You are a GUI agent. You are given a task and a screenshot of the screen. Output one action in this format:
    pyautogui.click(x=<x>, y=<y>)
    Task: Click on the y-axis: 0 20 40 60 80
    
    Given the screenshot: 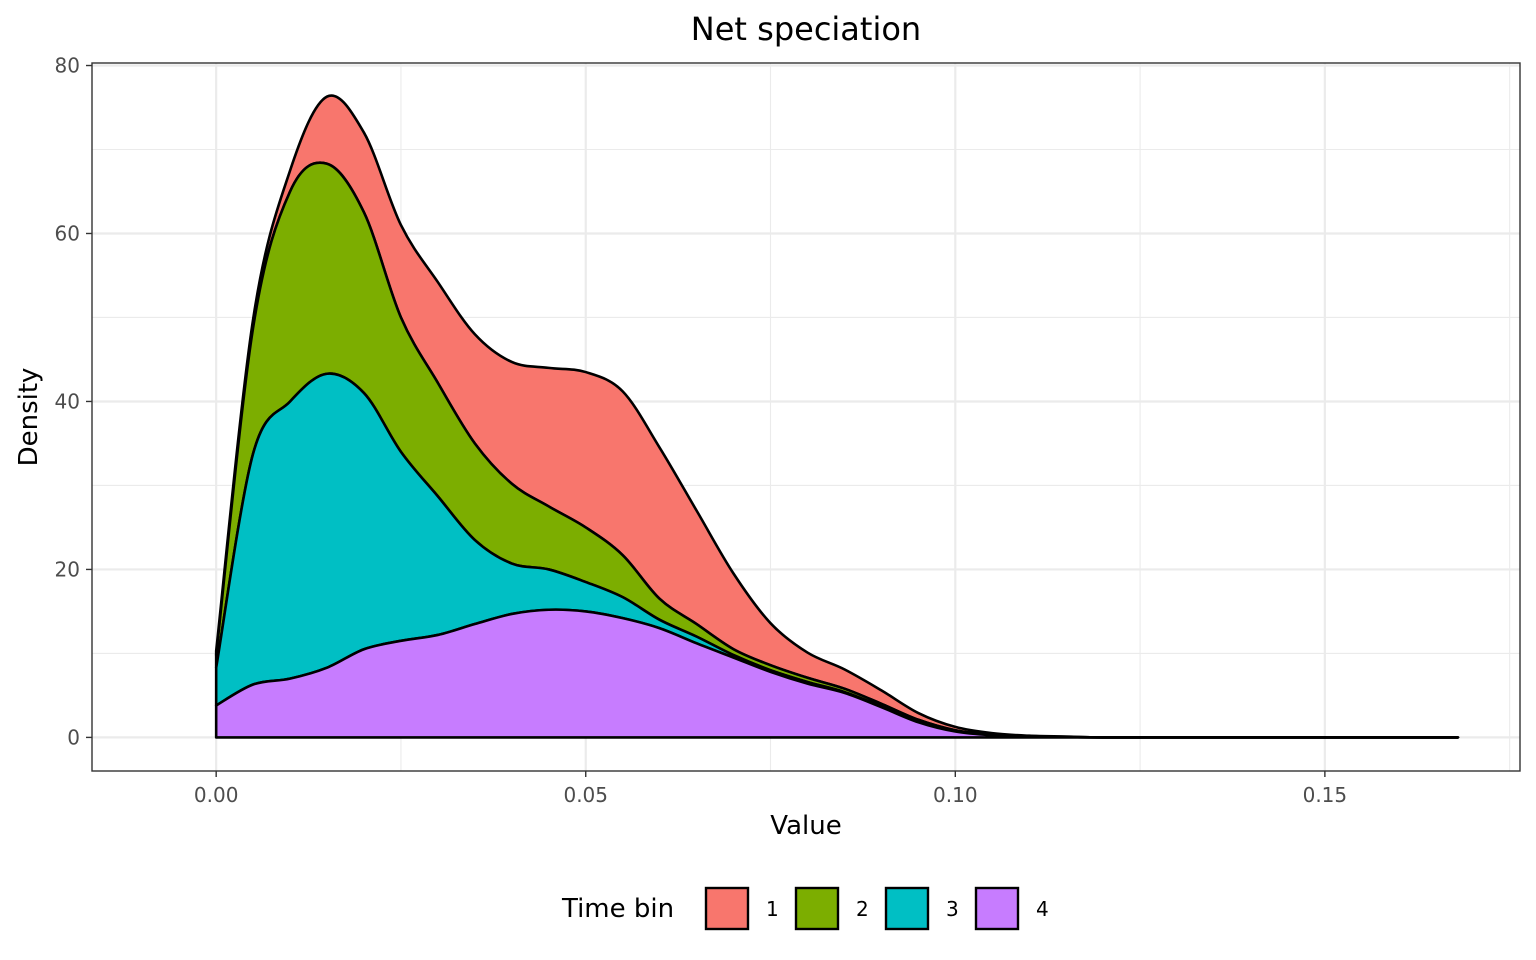 What is the action you would take?
    pyautogui.click(x=73, y=401)
    